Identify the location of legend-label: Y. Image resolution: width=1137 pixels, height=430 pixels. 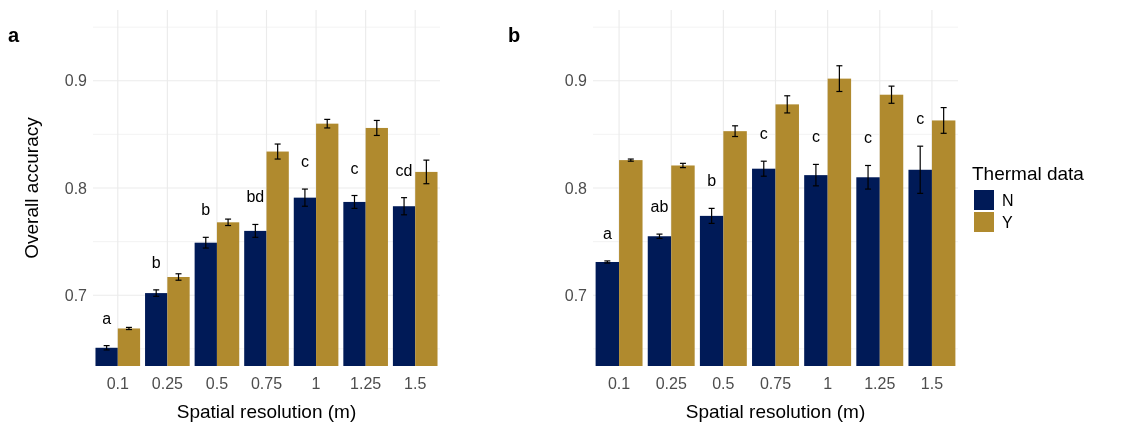
(1007, 222).